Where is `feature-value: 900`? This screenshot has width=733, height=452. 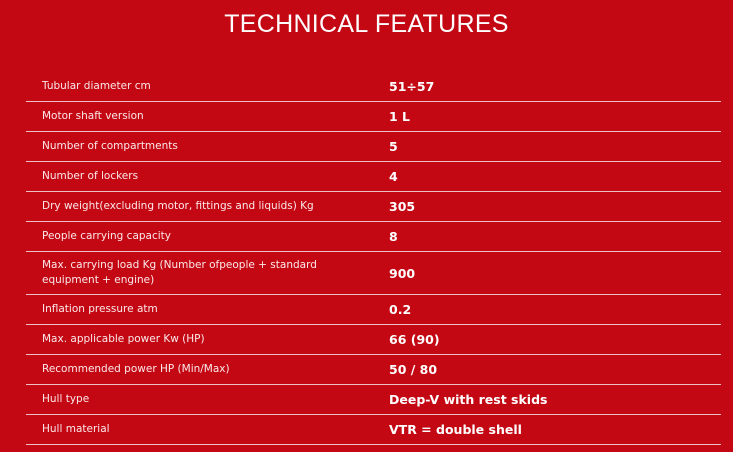
feature-value: 900 is located at coordinates (402, 273).